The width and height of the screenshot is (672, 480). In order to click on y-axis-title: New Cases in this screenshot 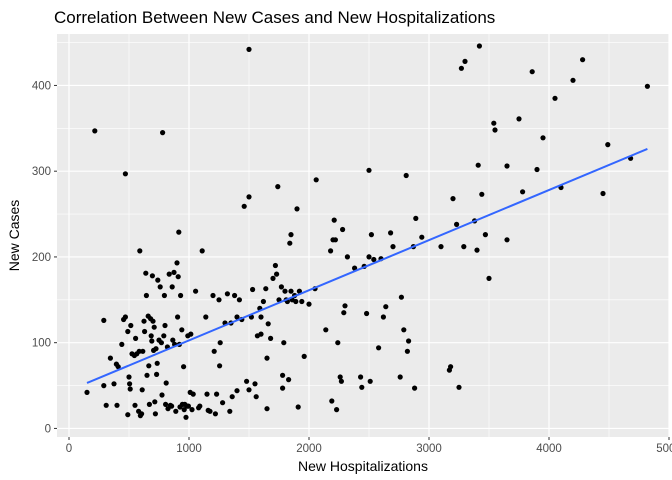, I will do `click(14, 236)`.